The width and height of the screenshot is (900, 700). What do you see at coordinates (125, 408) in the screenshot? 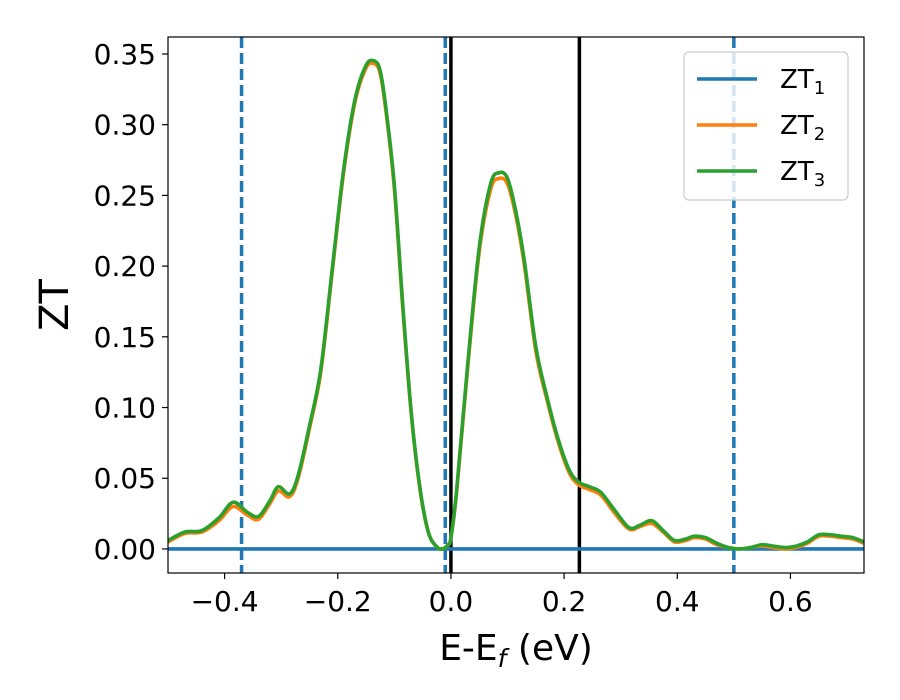
I see `y-tick-label: 0.10` at bounding box center [125, 408].